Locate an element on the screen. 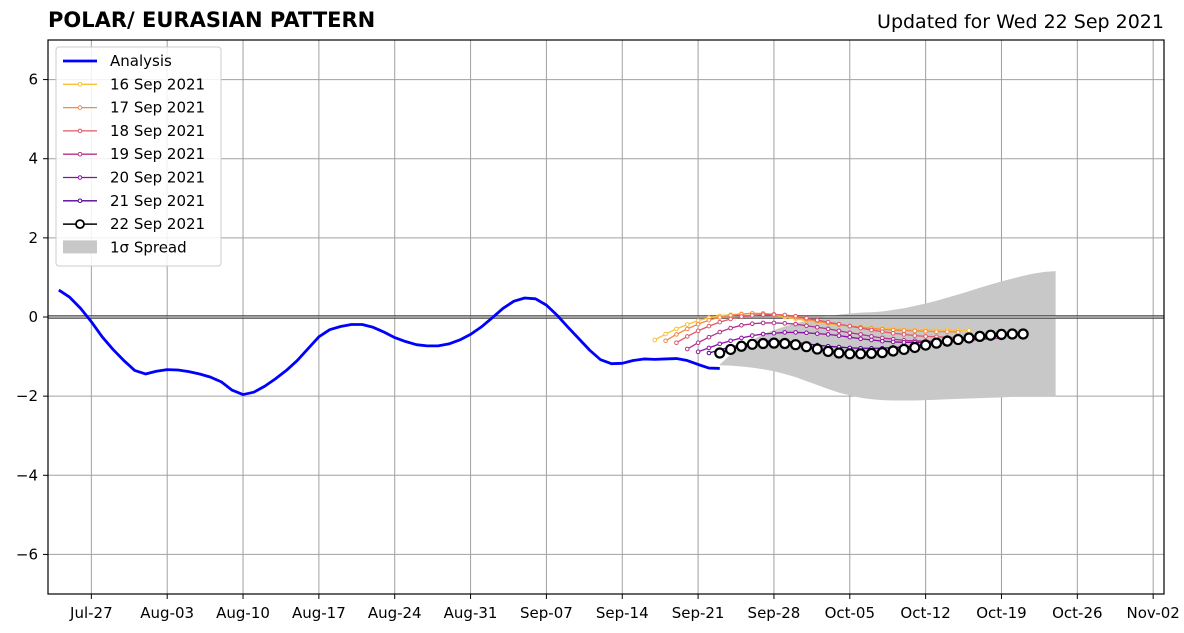 The height and width of the screenshot is (633, 1184). x-tick-label-10: Oct-05 is located at coordinates (850, 613).